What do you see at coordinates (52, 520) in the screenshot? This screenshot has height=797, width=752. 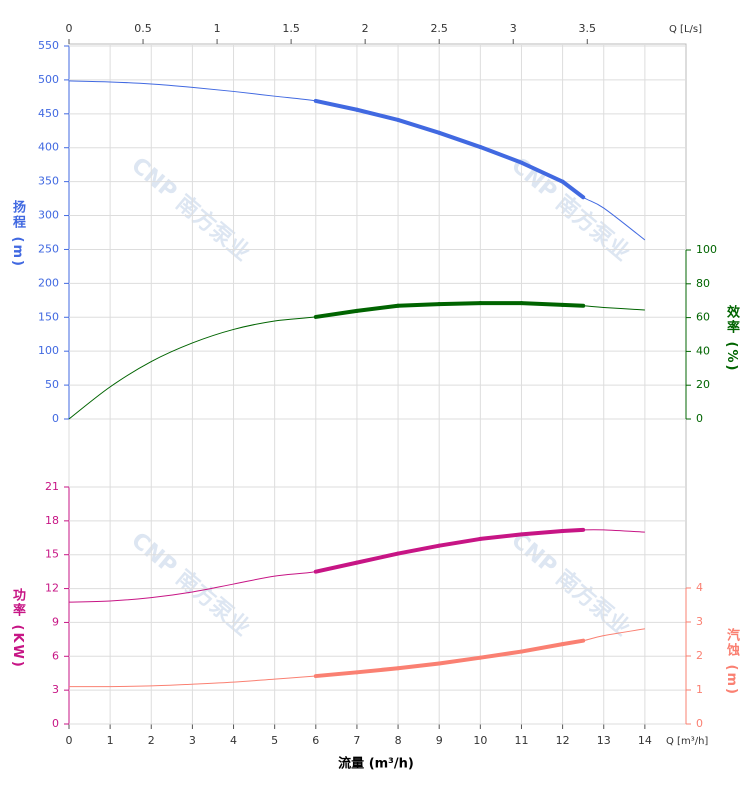 I see `y-tick-label: 18` at bounding box center [52, 520].